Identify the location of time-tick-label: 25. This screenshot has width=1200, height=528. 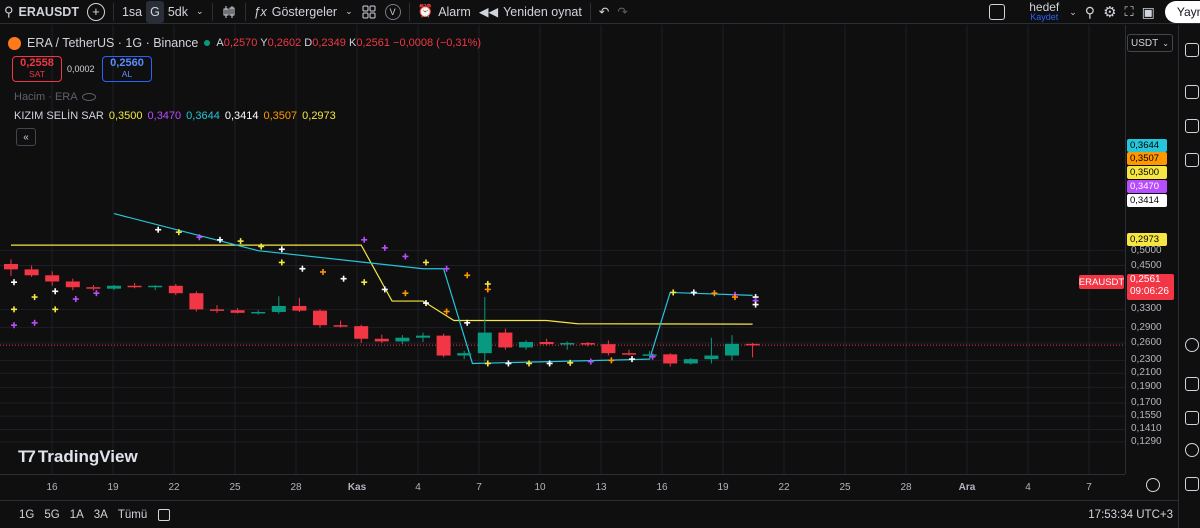
(845, 487).